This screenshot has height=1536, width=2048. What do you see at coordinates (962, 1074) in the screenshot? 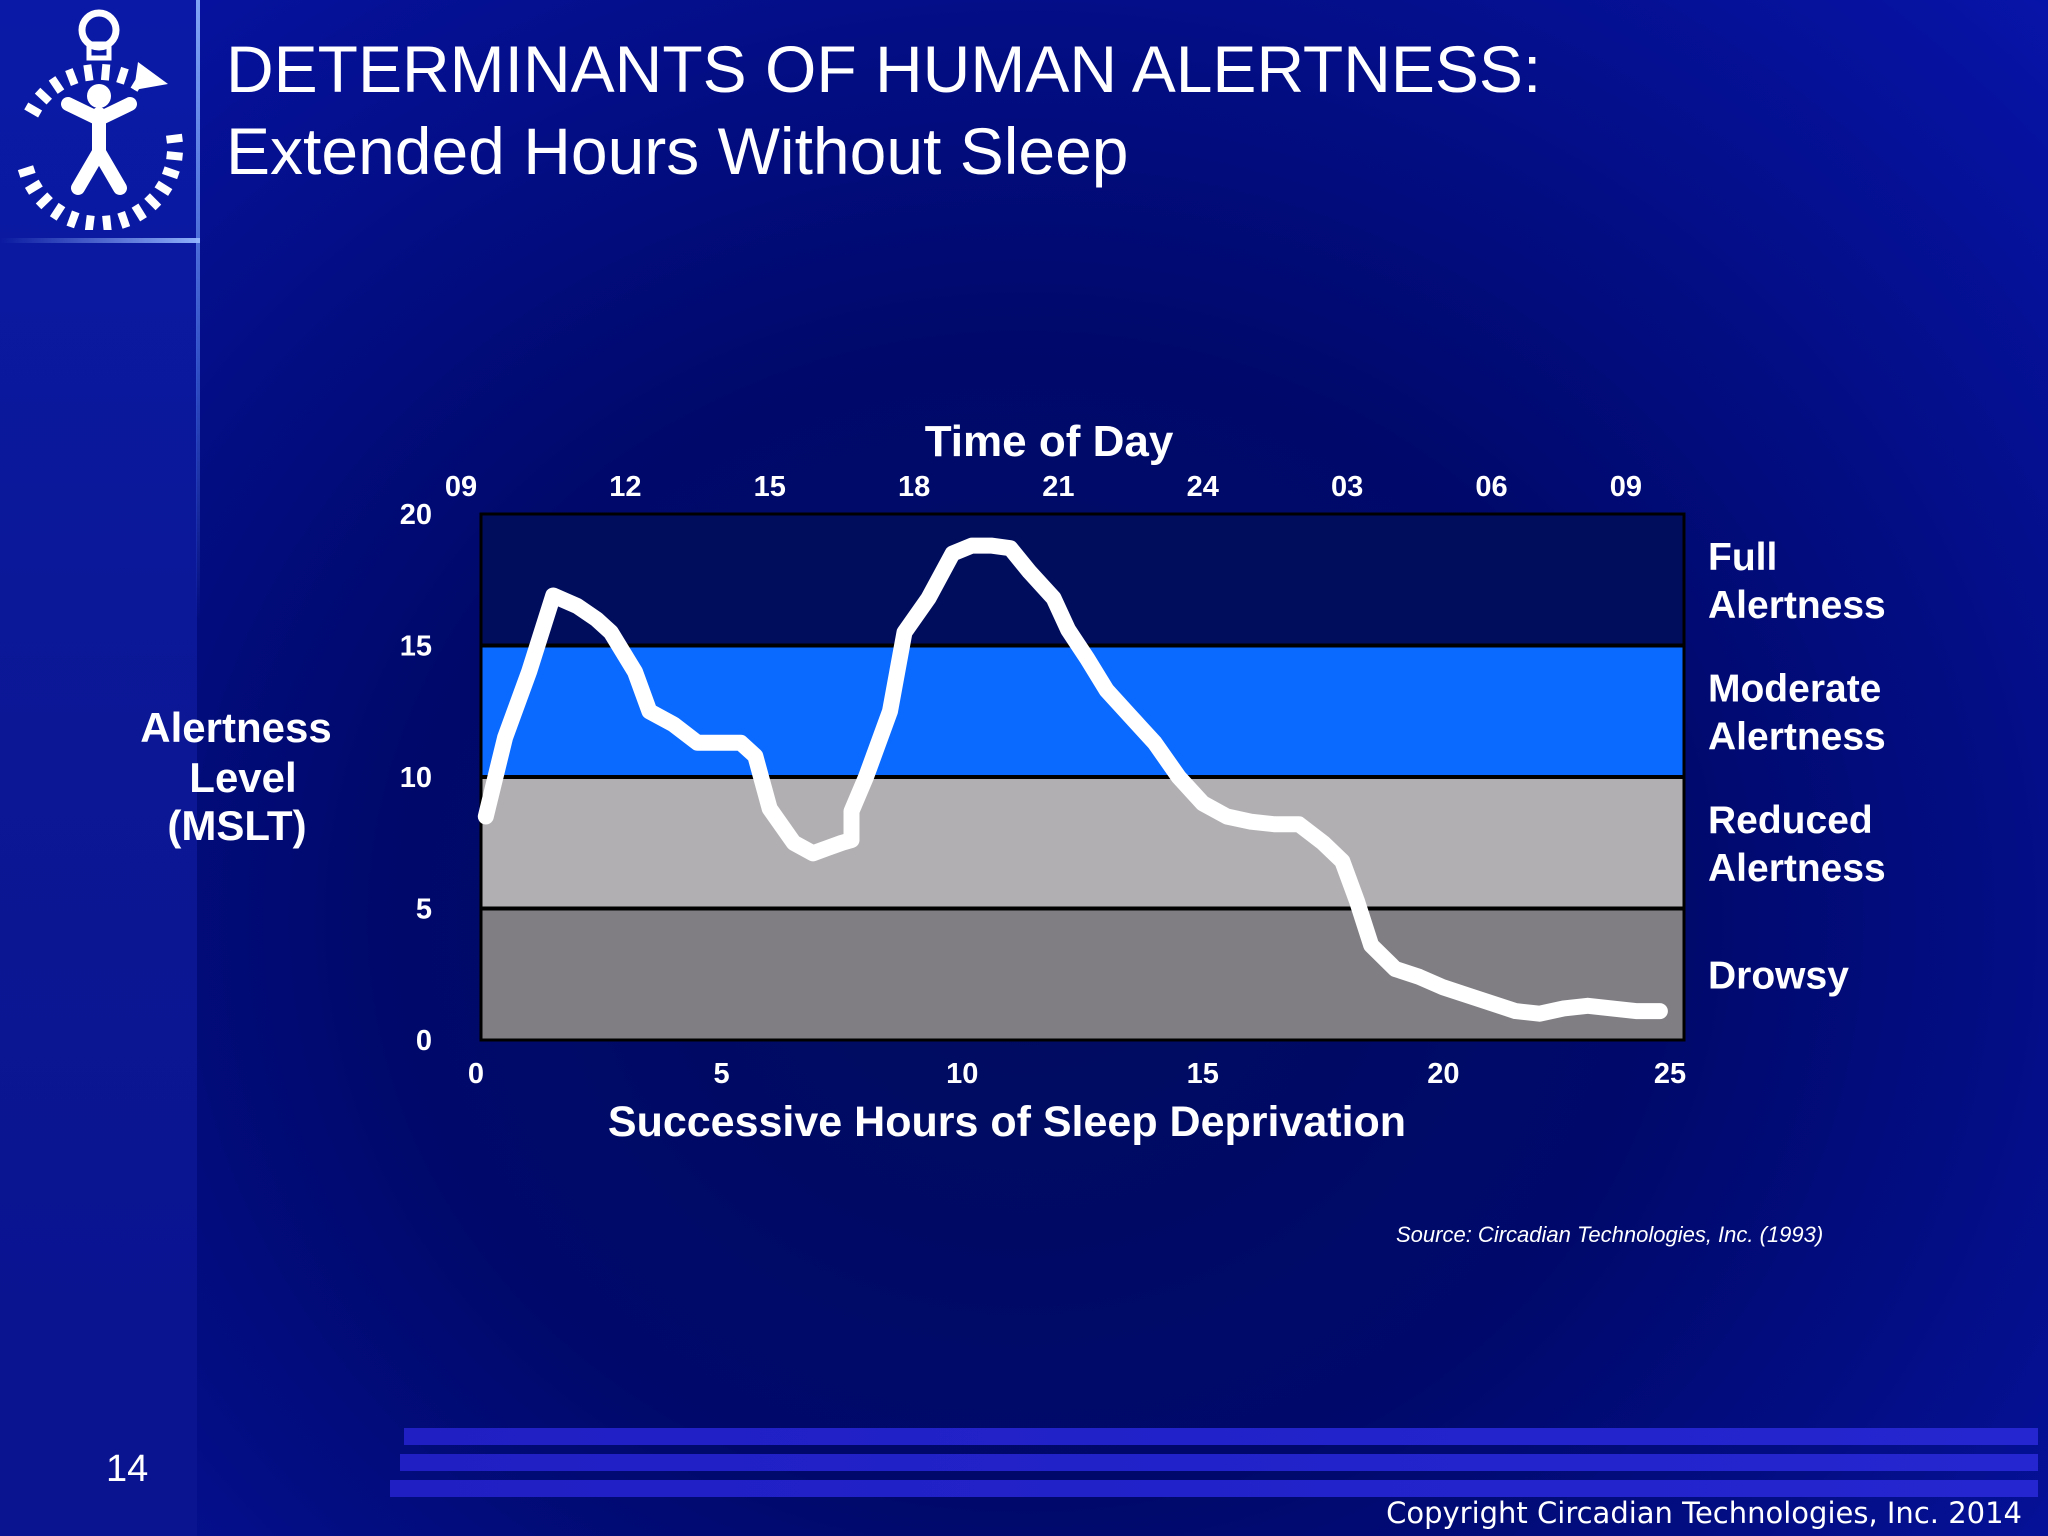
I see `x-tick-label: 10` at bounding box center [962, 1074].